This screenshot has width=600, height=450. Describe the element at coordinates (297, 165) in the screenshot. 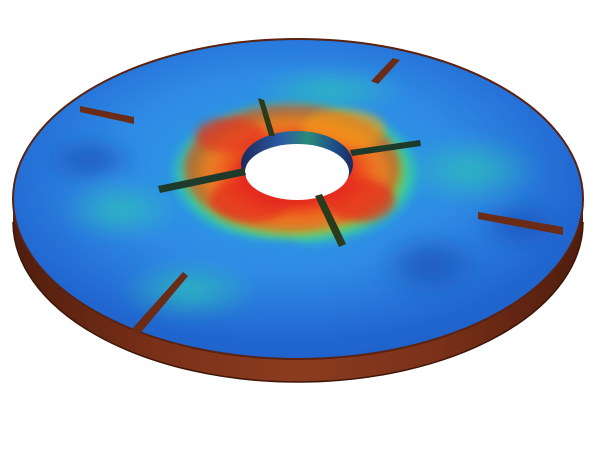

I see `center-hole` at that location.